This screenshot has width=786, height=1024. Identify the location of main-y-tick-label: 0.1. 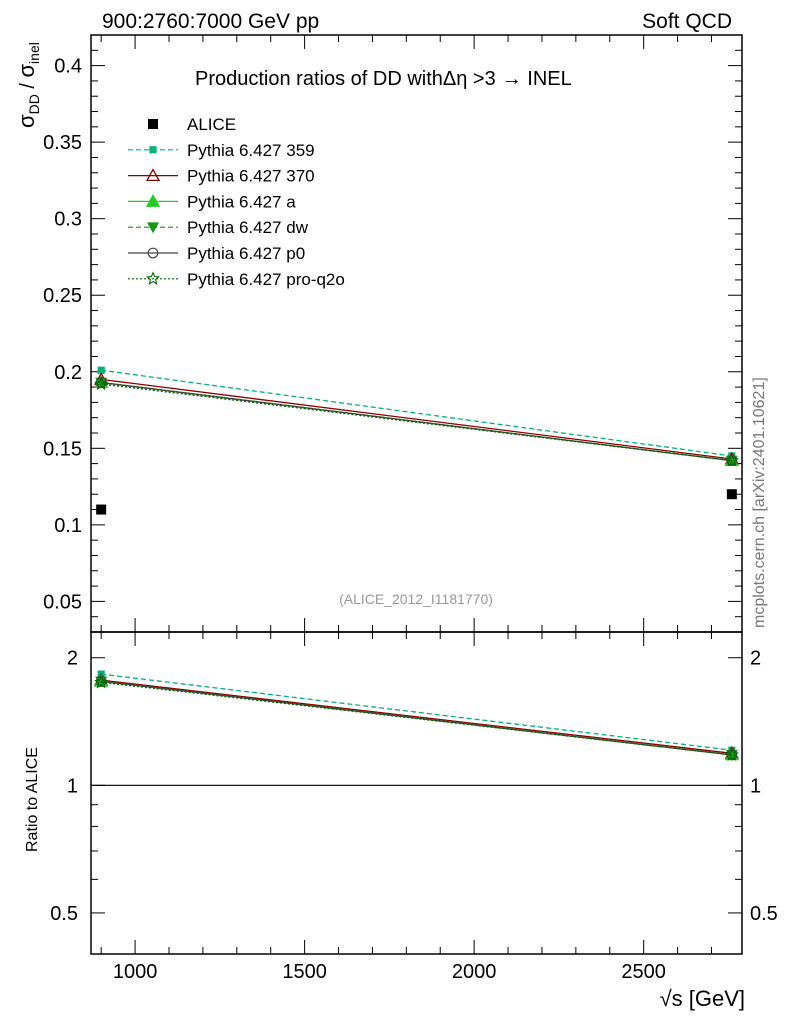
(68, 526).